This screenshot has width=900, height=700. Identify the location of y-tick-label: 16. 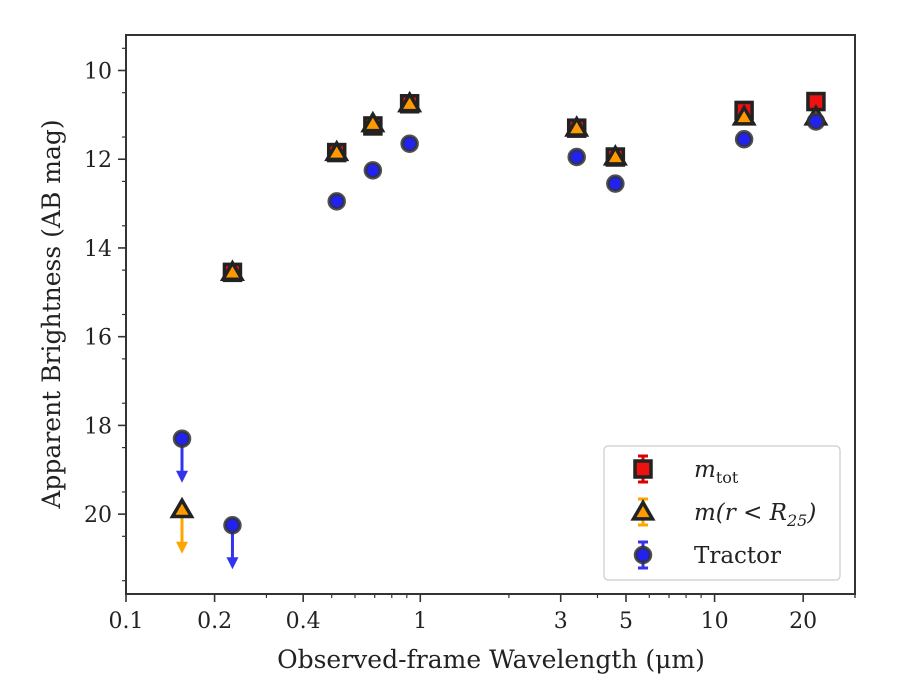
(98, 338).